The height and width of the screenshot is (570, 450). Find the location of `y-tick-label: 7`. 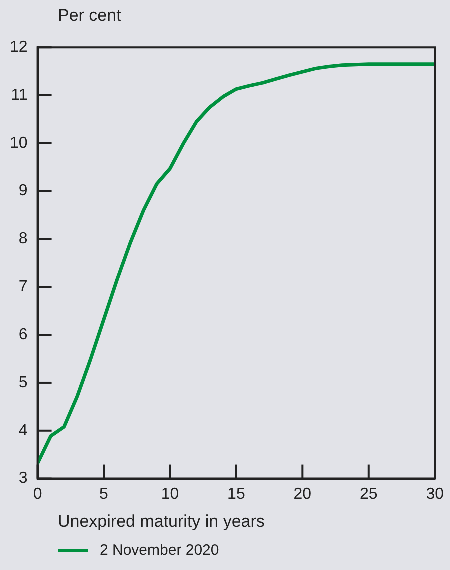

y-tick-label: 7 is located at coordinates (23, 287).